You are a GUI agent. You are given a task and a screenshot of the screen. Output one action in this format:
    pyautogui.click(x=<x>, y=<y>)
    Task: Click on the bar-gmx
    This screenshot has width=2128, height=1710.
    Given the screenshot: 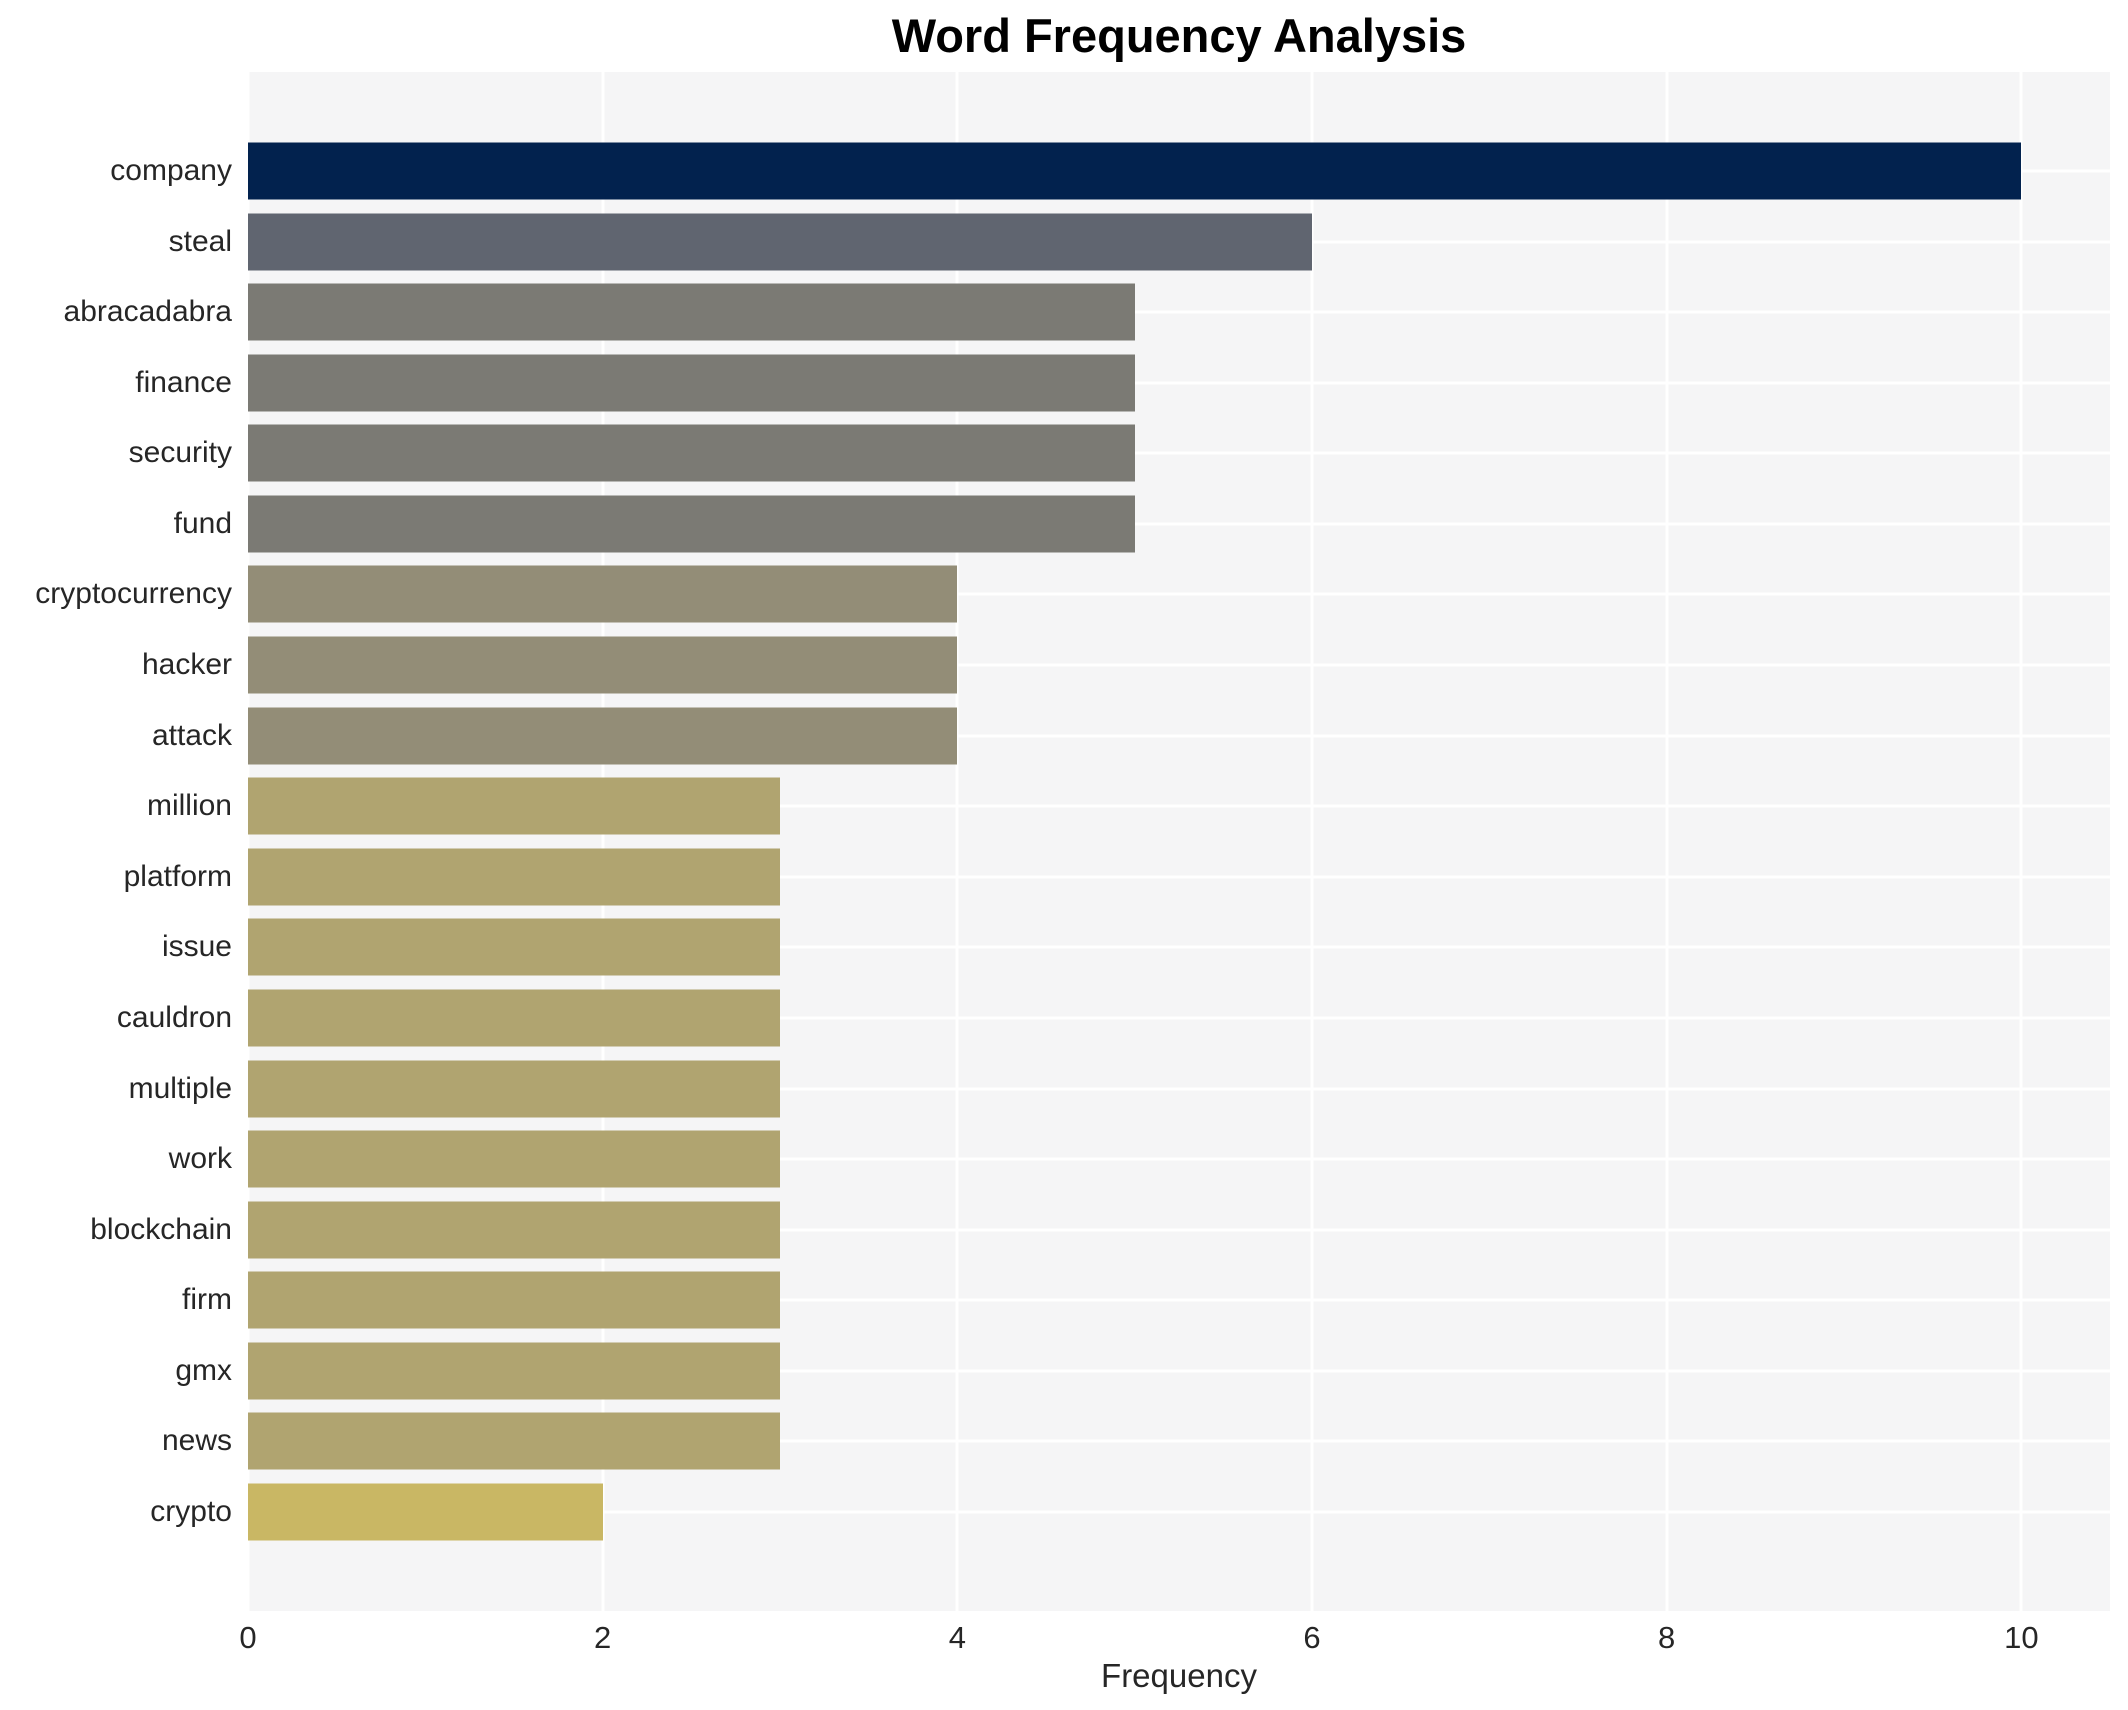 What is the action you would take?
    pyautogui.click(x=514, y=1371)
    